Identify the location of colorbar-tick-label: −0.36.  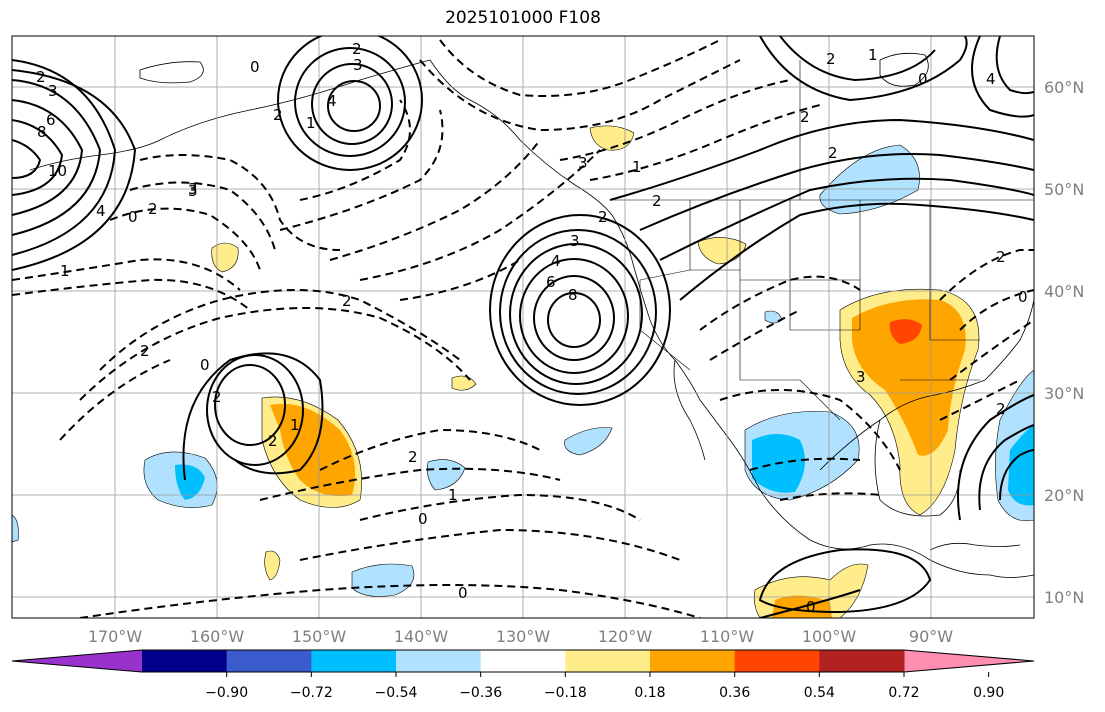
(480, 693).